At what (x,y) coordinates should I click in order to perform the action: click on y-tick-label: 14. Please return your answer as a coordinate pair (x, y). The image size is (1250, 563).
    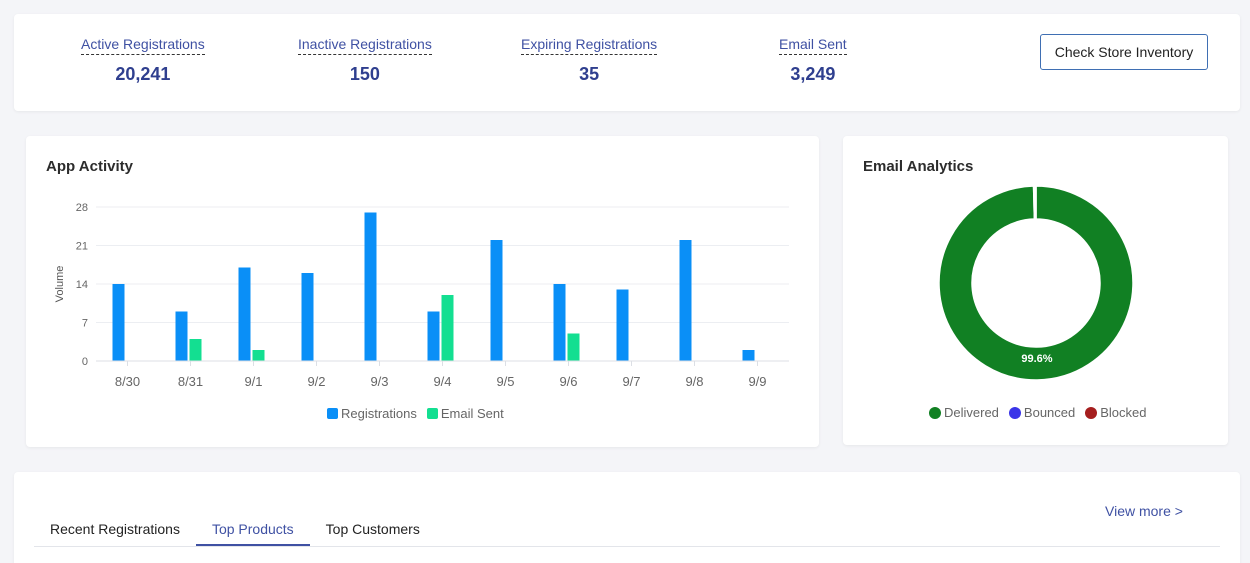
    Looking at the image, I should click on (82, 285).